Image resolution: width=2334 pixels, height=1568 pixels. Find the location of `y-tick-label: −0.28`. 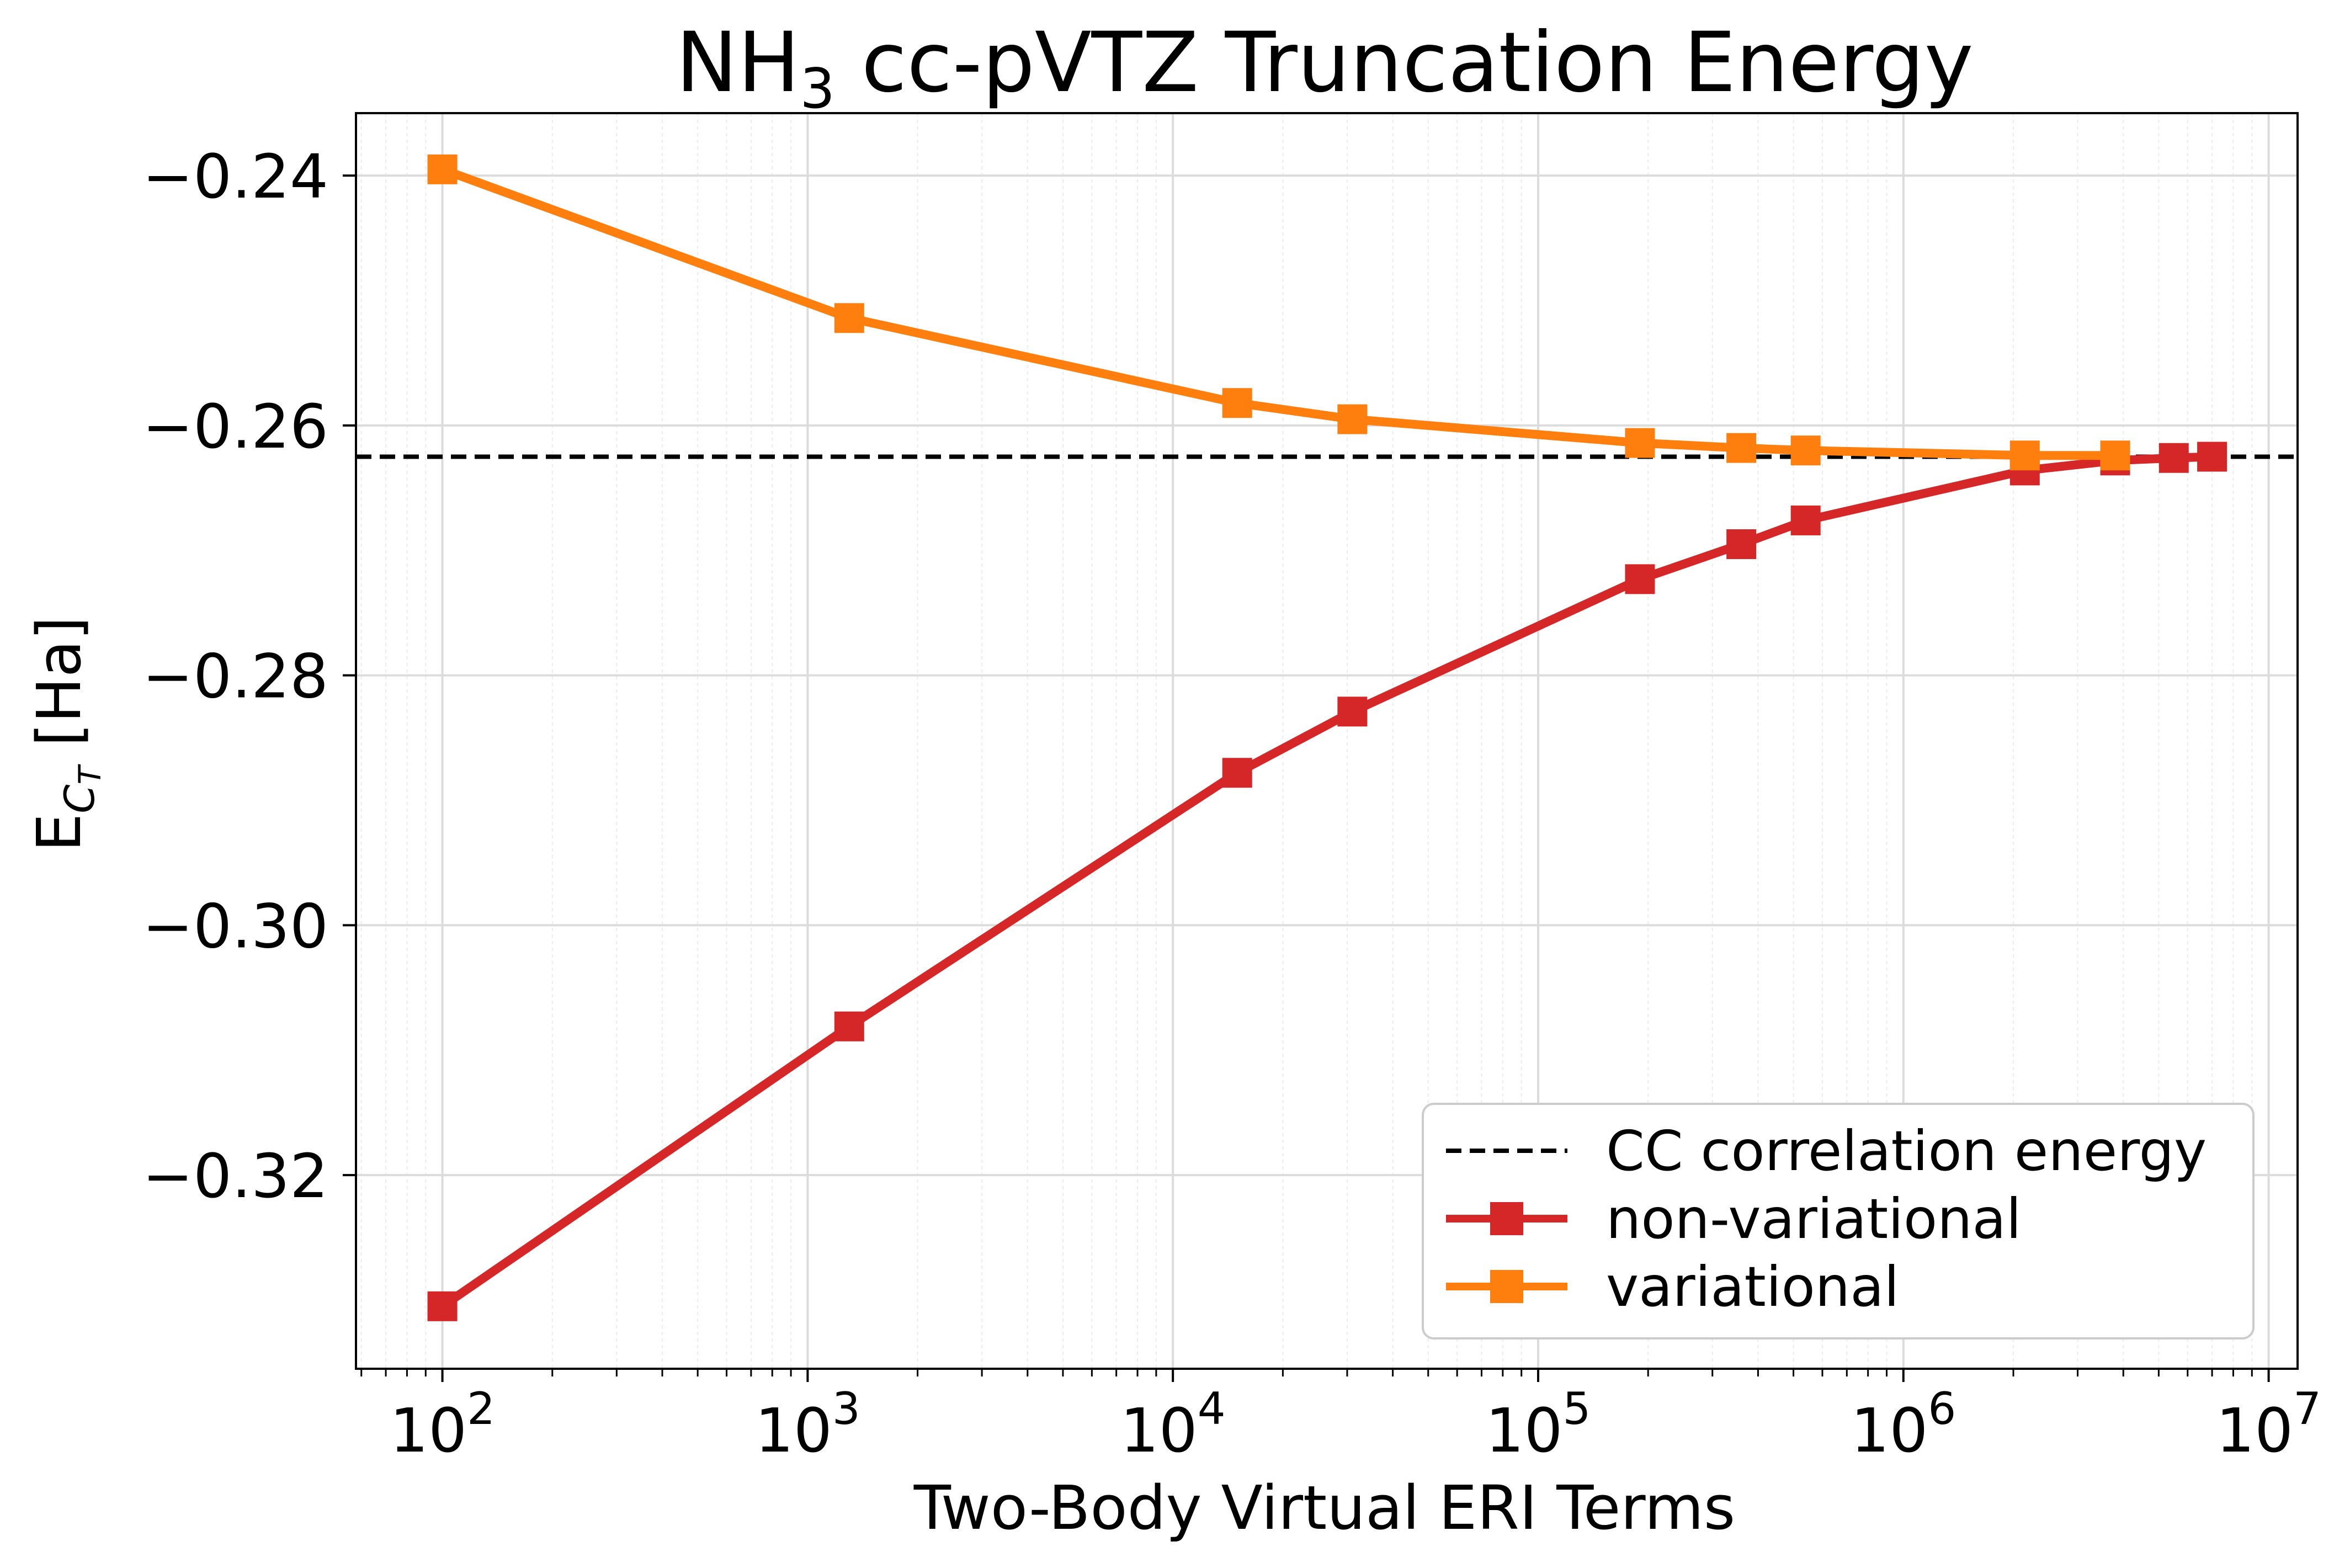

y-tick-label: −0.28 is located at coordinates (235, 676).